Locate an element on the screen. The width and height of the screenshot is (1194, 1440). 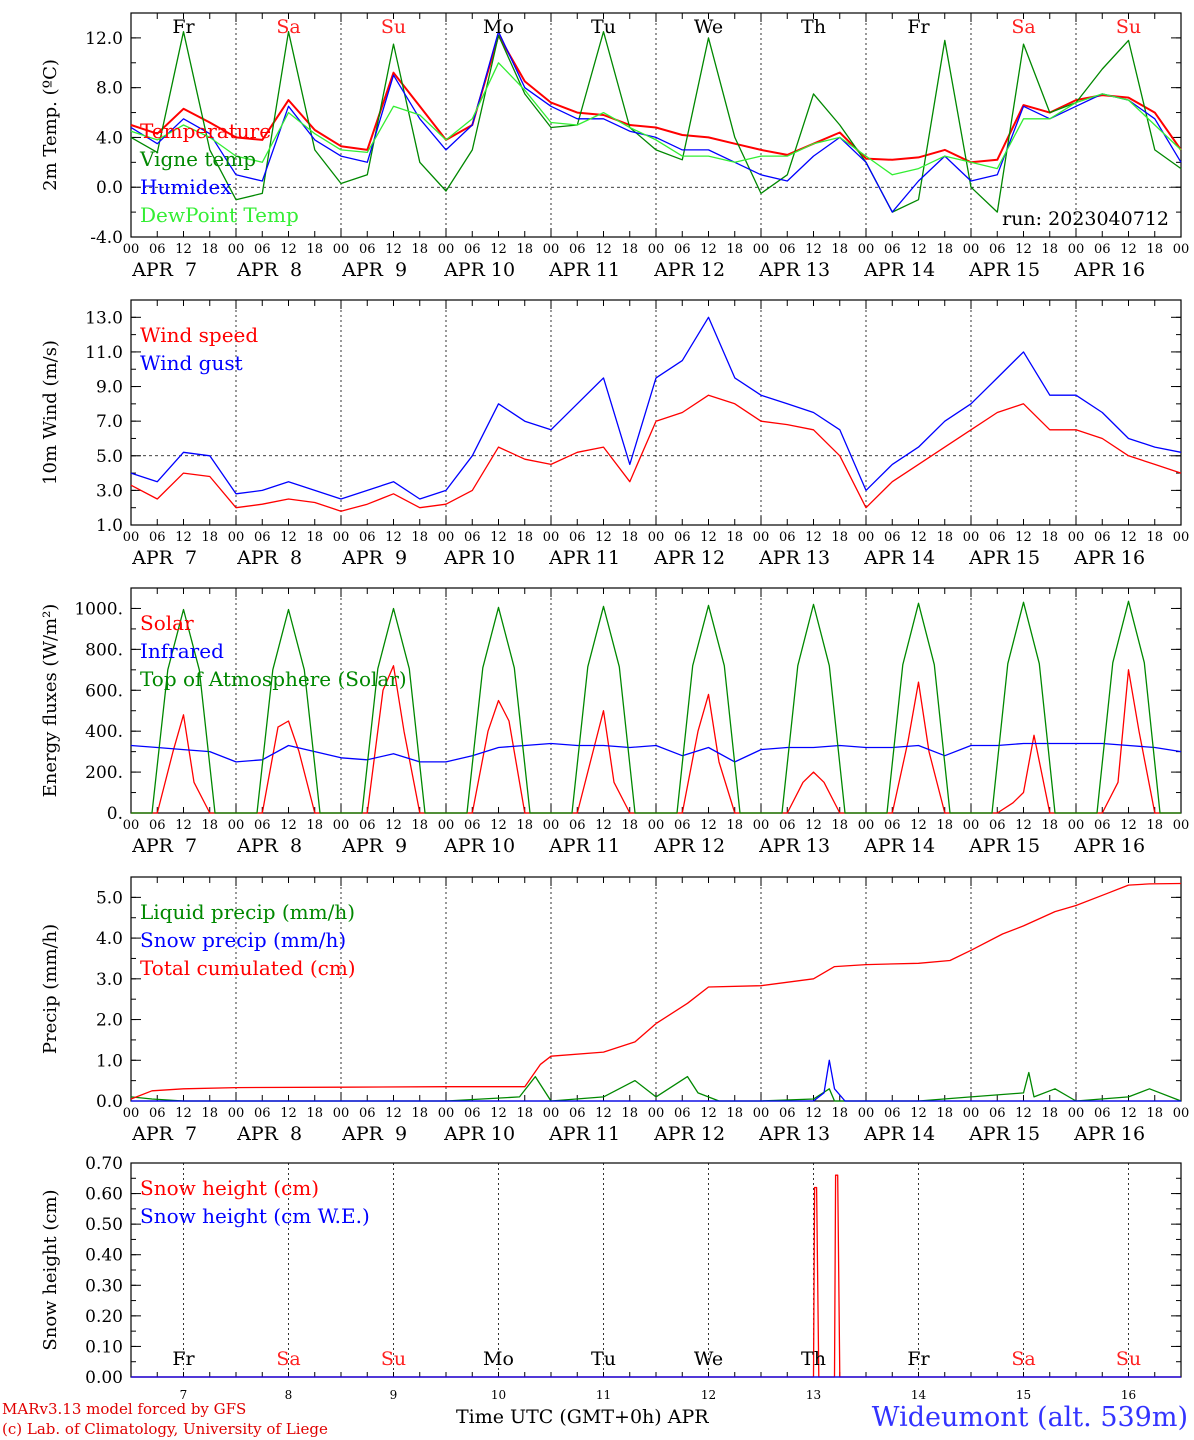
day-name-label: Th is located at coordinates (813, 1359).